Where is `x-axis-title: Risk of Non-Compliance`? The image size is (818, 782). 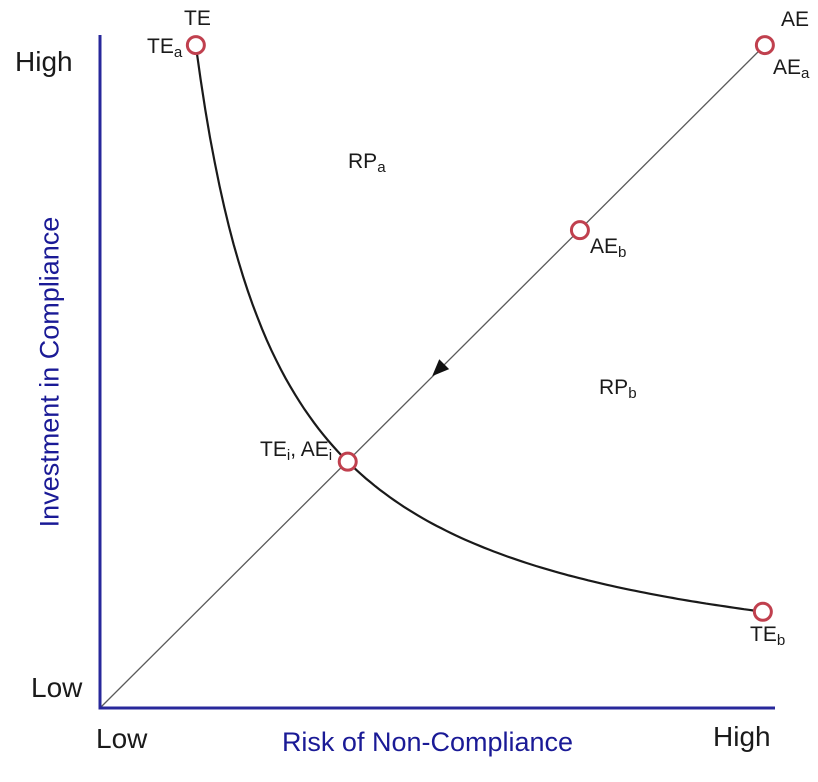
x-axis-title: Risk of Non-Compliance is located at coordinates (427, 742).